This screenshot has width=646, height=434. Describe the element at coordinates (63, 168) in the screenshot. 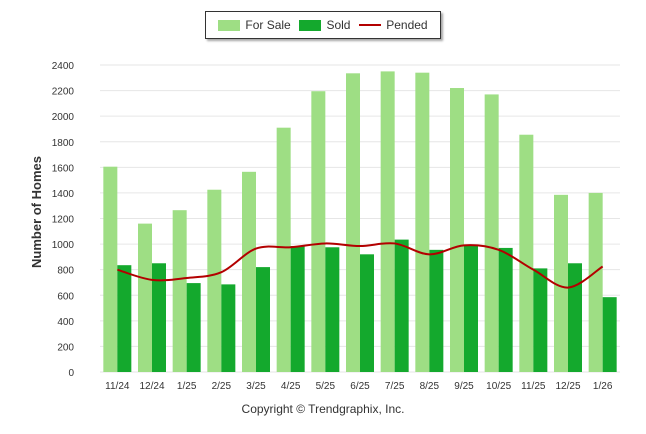

I see `y-tick-label: 1600` at that location.